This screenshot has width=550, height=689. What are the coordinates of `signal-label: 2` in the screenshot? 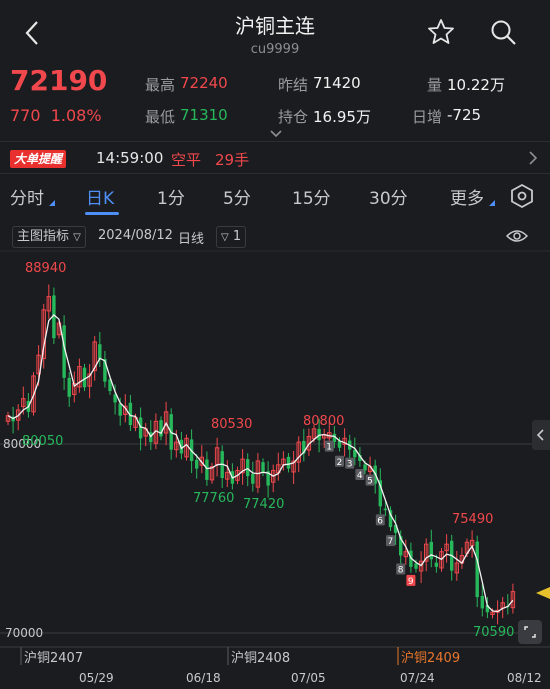 It's located at (340, 463).